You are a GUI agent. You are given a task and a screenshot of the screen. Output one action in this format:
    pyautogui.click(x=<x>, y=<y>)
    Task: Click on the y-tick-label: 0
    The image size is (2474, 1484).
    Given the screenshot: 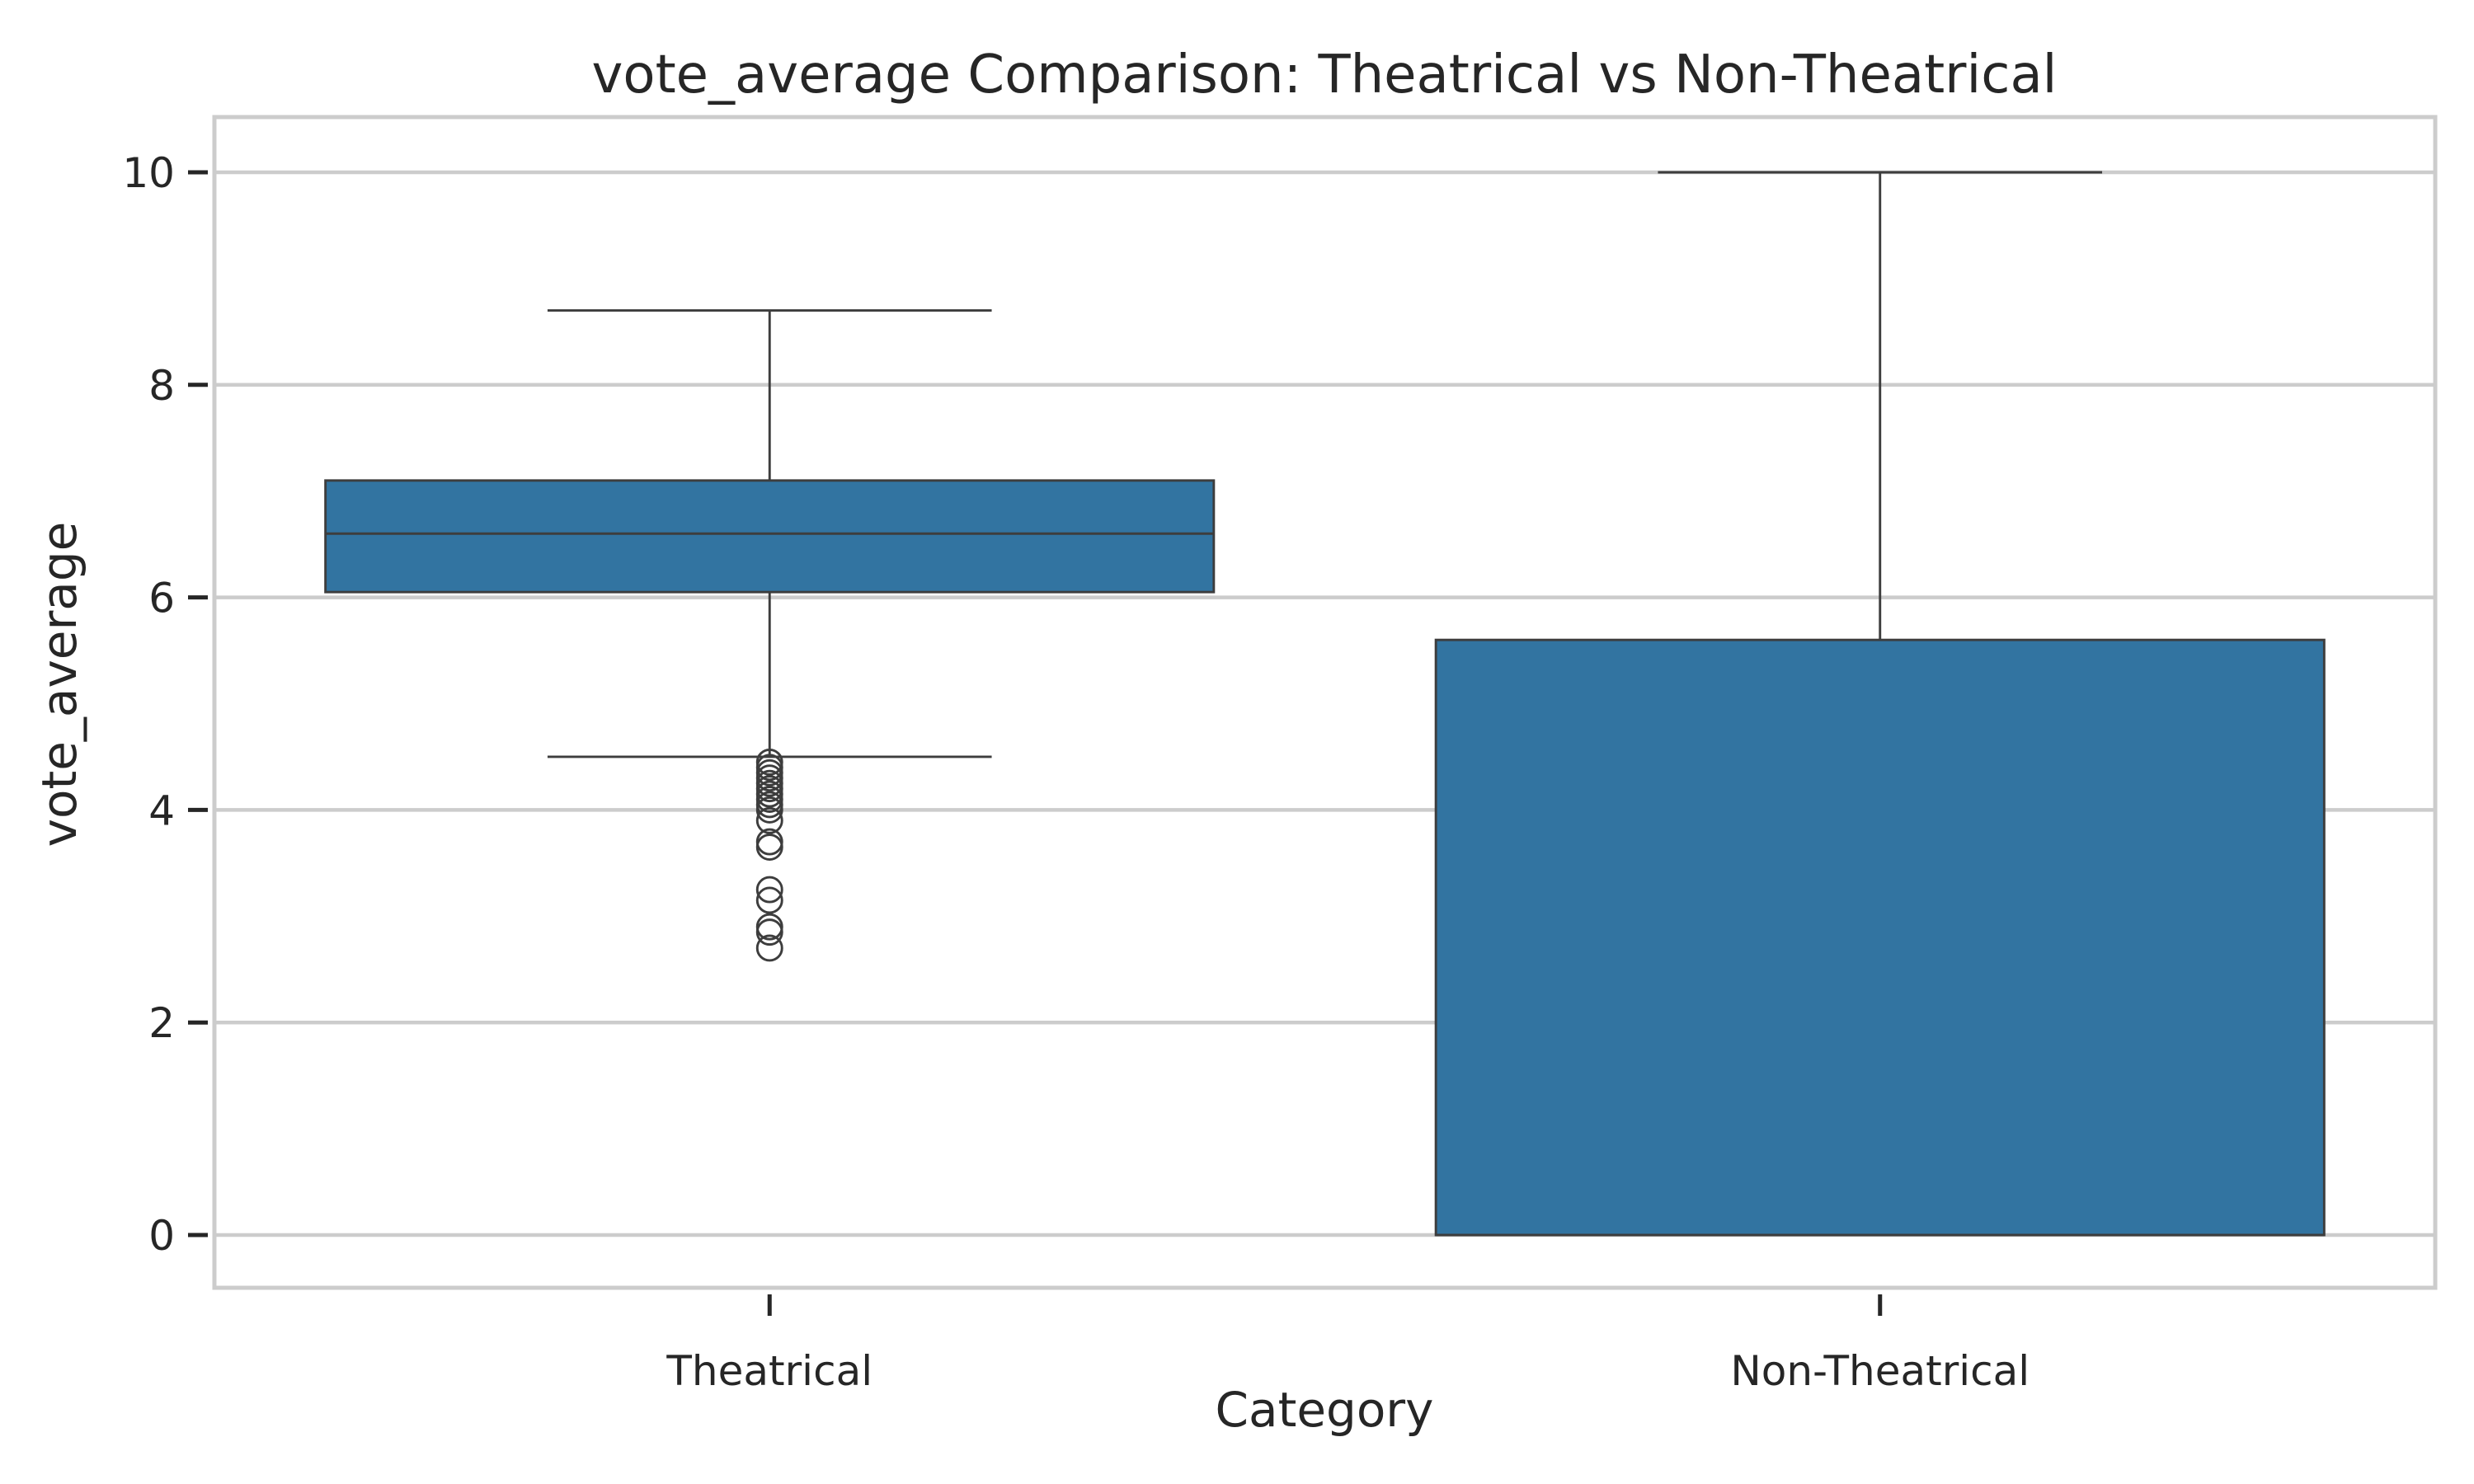 What is the action you would take?
    pyautogui.click(x=161, y=1236)
    